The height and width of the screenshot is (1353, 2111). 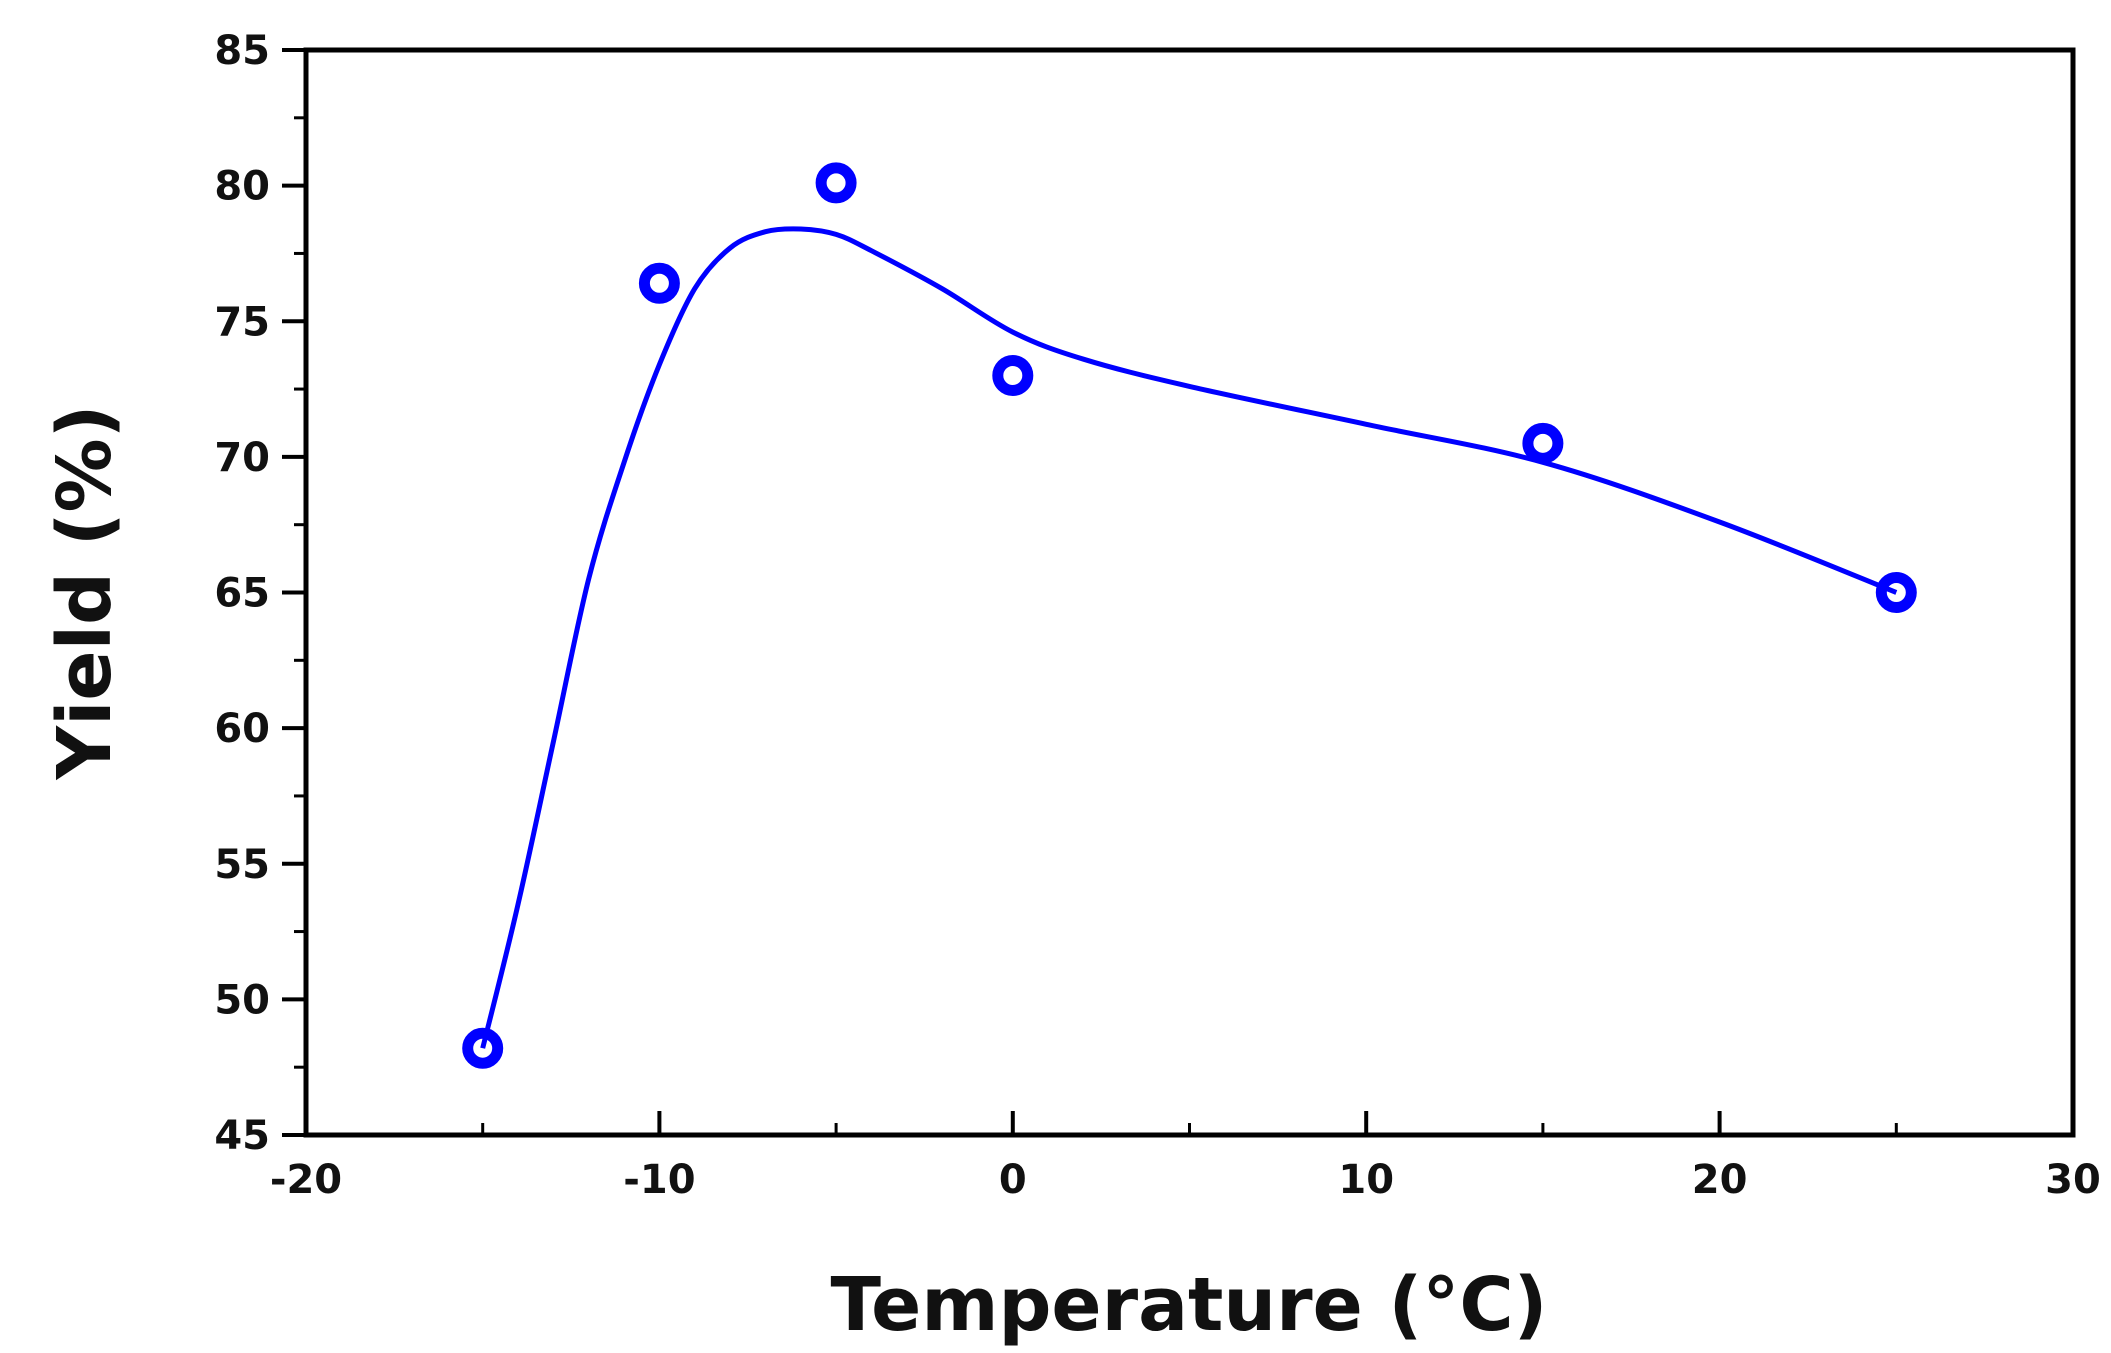 I want to click on x-tick-label: -10, so click(x=659, y=1180).